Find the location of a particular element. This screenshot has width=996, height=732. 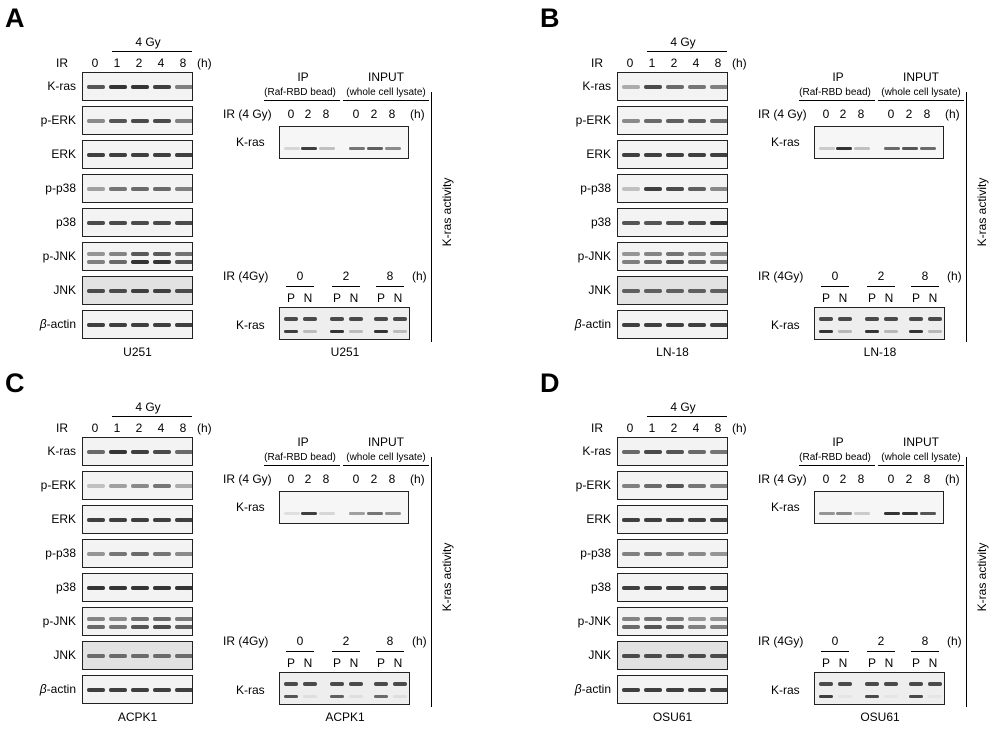

pn-time-label: 0 is located at coordinates (300, 641).